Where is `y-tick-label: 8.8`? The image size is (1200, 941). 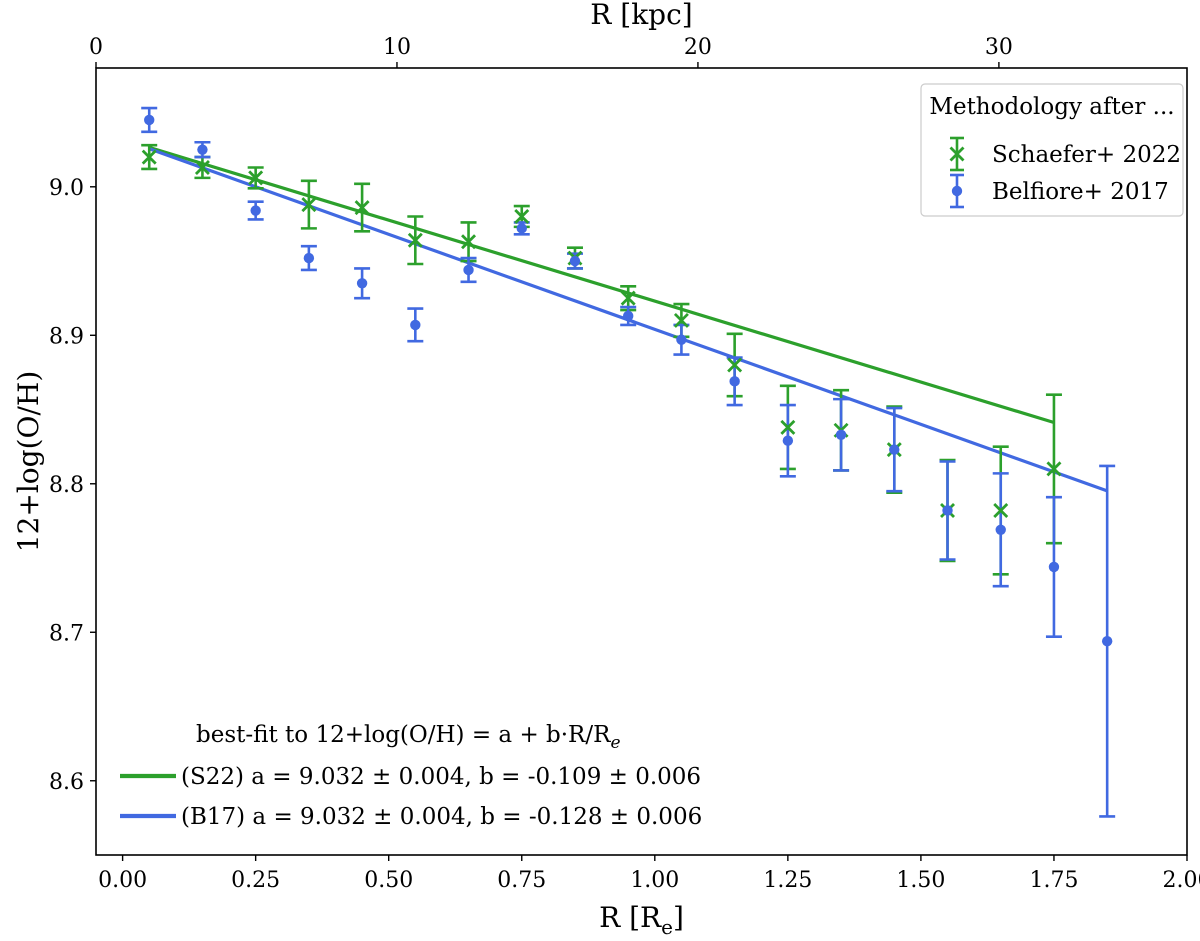 y-tick-label: 8.8 is located at coordinates (66, 485).